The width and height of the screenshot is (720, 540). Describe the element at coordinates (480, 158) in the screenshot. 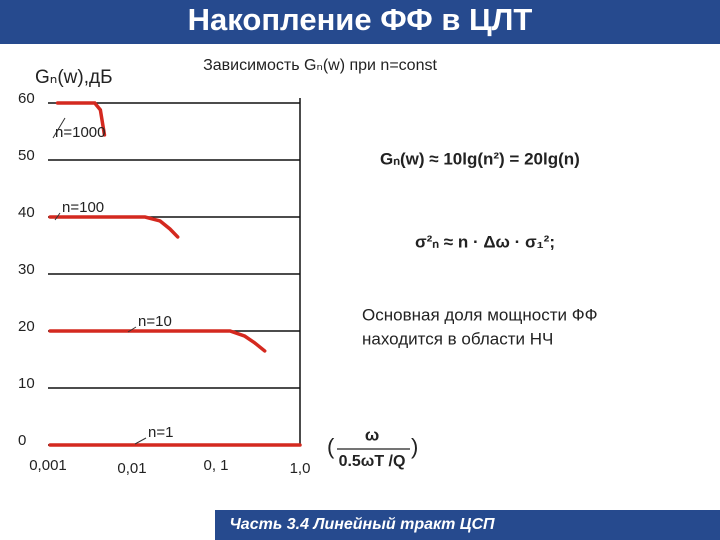

I see `formula: Gₙ(w) ≈ 10lg(n²) = 20lg(n)` at that location.